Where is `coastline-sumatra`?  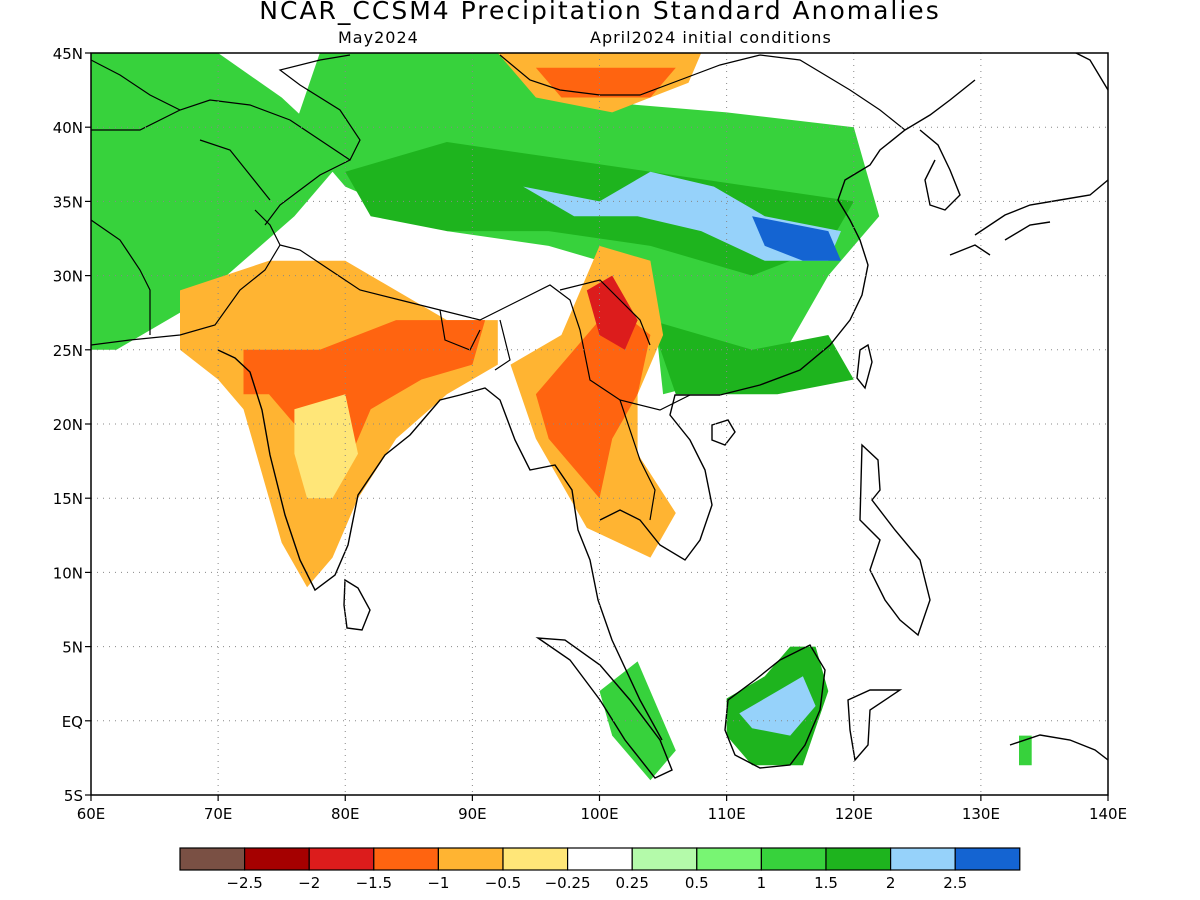
coastline-sumatra is located at coordinates (604, 708).